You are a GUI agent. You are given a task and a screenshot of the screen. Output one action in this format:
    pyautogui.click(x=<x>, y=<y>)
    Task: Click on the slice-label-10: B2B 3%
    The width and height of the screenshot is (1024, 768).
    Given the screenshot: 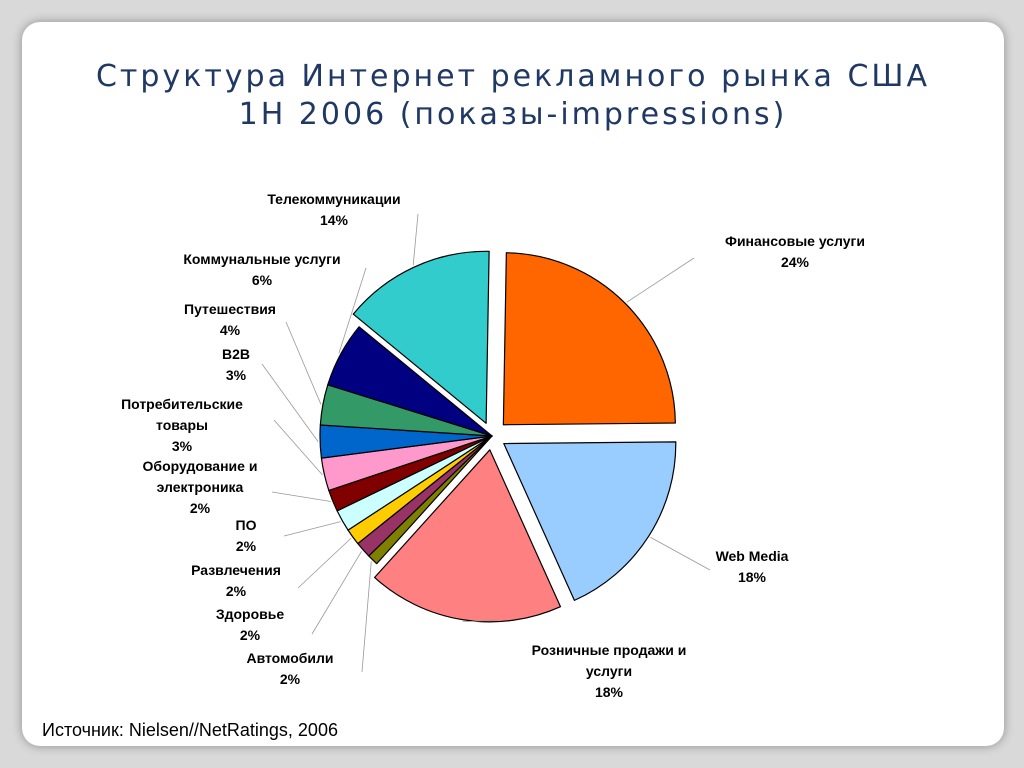 What is the action you would take?
    pyautogui.click(x=236, y=364)
    